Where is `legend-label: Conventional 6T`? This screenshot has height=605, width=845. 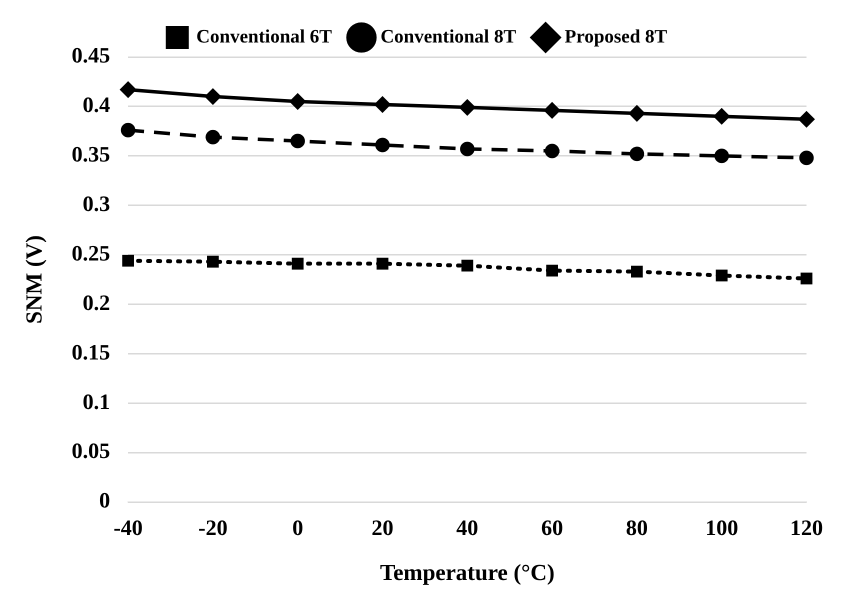 legend-label: Conventional 6T is located at coordinates (264, 37).